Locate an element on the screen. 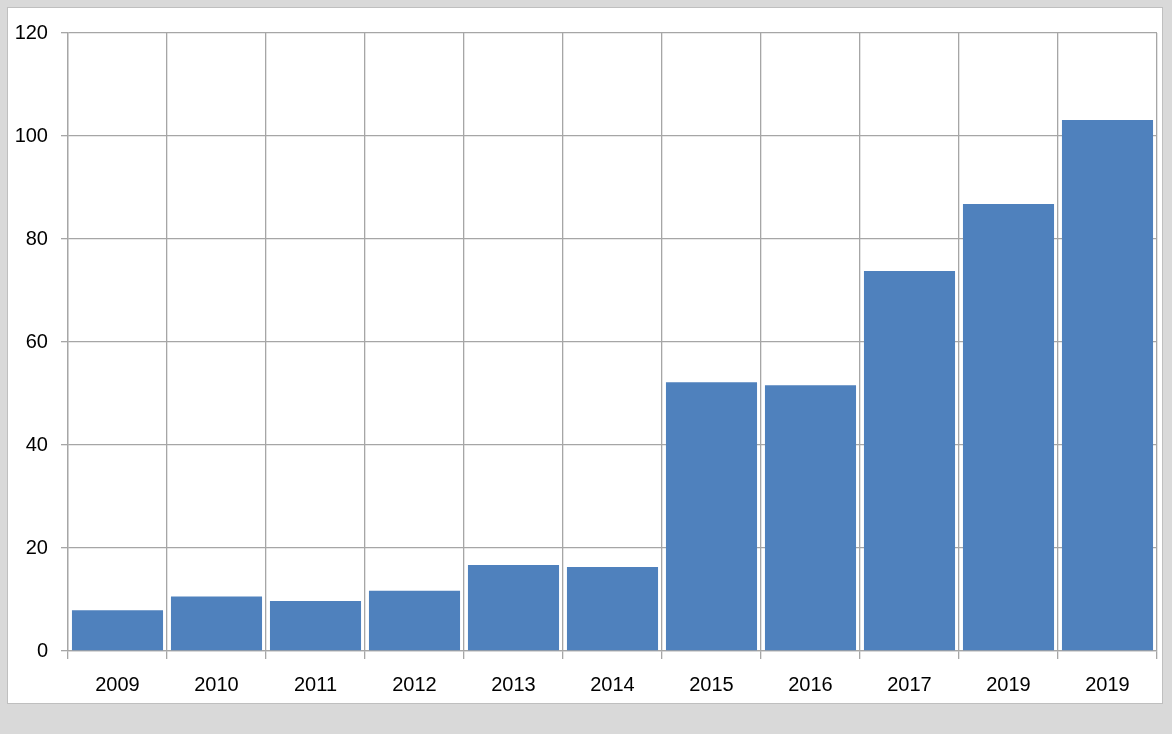  y-tick-label: 100 is located at coordinates (31, 134).